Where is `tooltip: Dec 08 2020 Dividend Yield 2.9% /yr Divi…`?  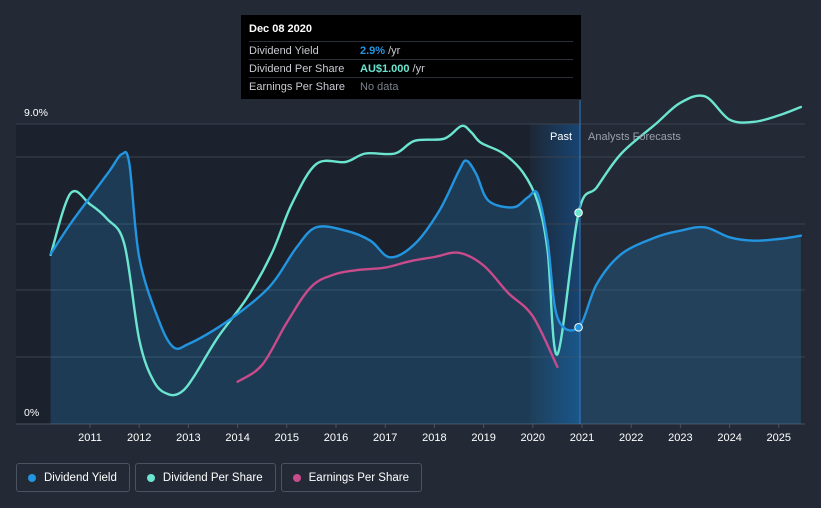
tooltip: Dec 08 2020 Dividend Yield 2.9% /yr Divi… is located at coordinates (411, 57).